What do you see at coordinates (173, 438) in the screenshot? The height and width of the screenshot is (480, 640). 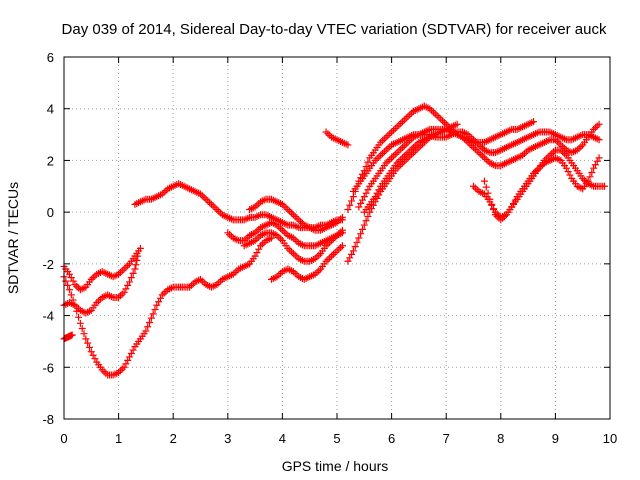 I see `x-tick-label: 2` at bounding box center [173, 438].